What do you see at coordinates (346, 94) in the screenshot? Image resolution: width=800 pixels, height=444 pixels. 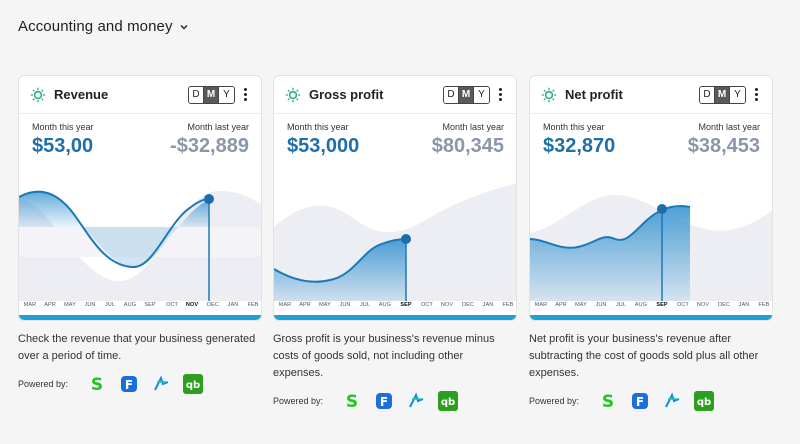 I see `card-title: Gross profit` at bounding box center [346, 94].